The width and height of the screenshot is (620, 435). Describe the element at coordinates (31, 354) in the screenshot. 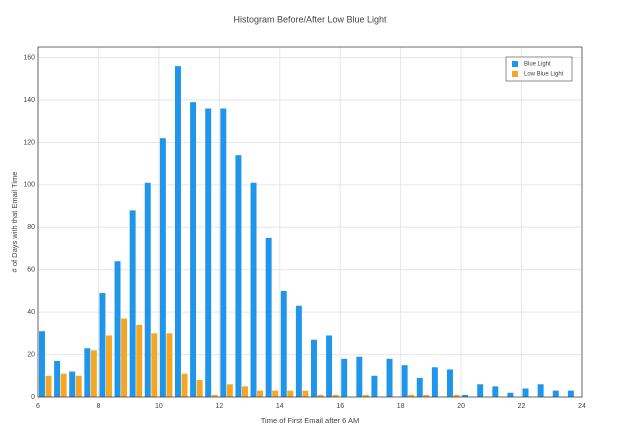

I see `y-tick-label: 20` at that location.